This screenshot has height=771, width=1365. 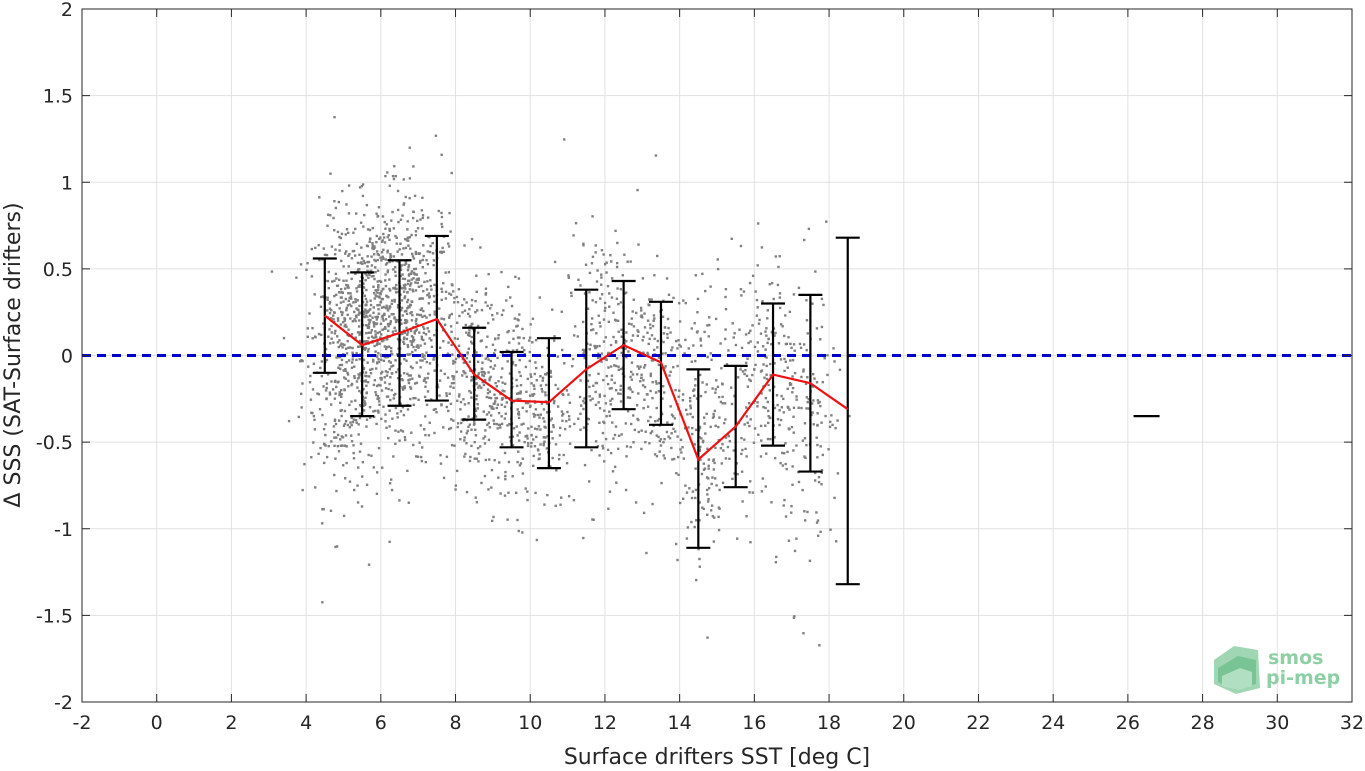 I want to click on x-tick-label: 14, so click(x=680, y=723).